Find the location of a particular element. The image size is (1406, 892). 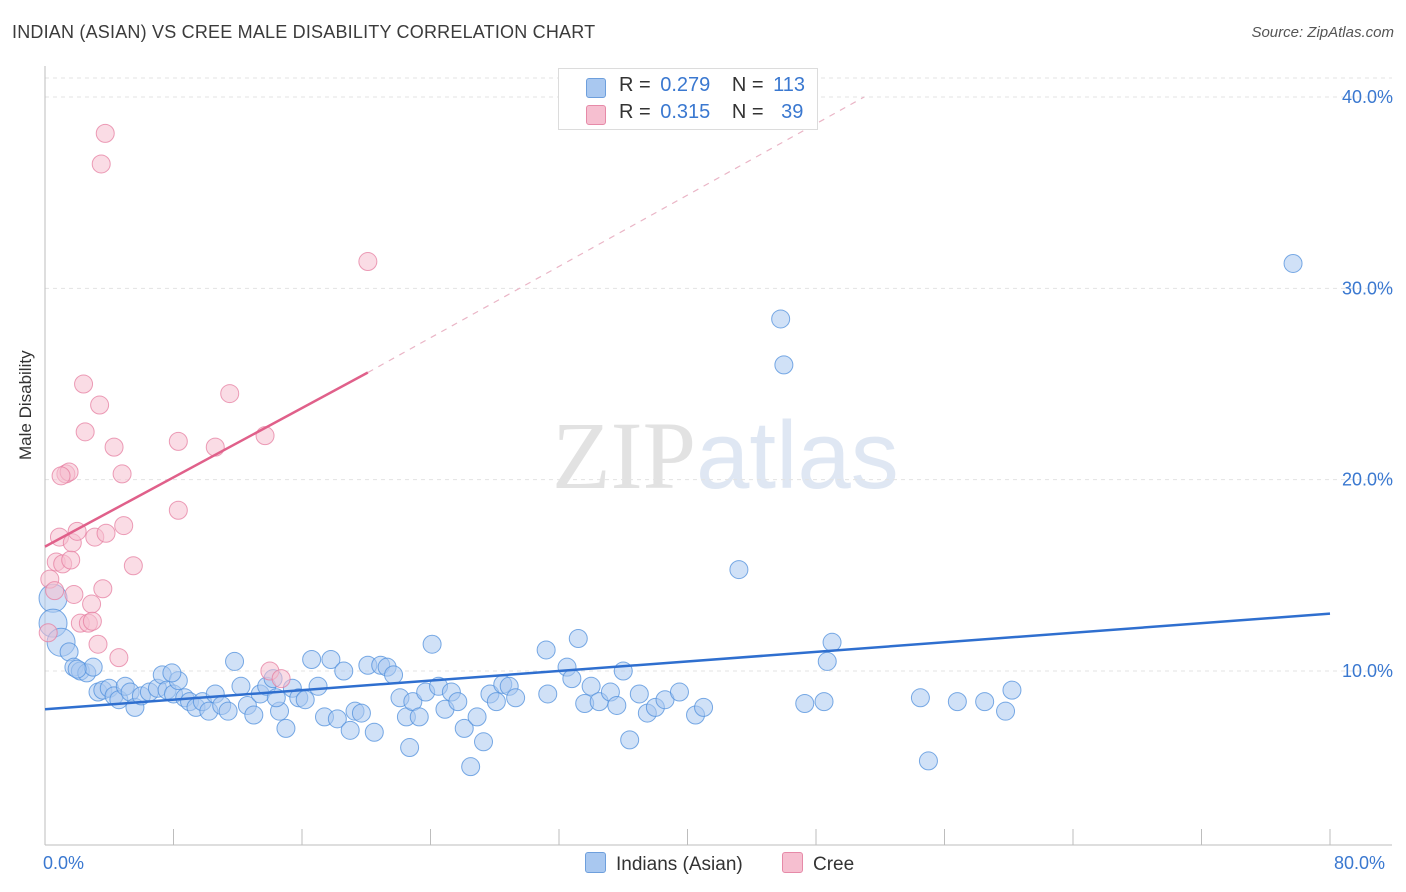

bottom-legend-swatch-cree is located at coordinates (792, 862).